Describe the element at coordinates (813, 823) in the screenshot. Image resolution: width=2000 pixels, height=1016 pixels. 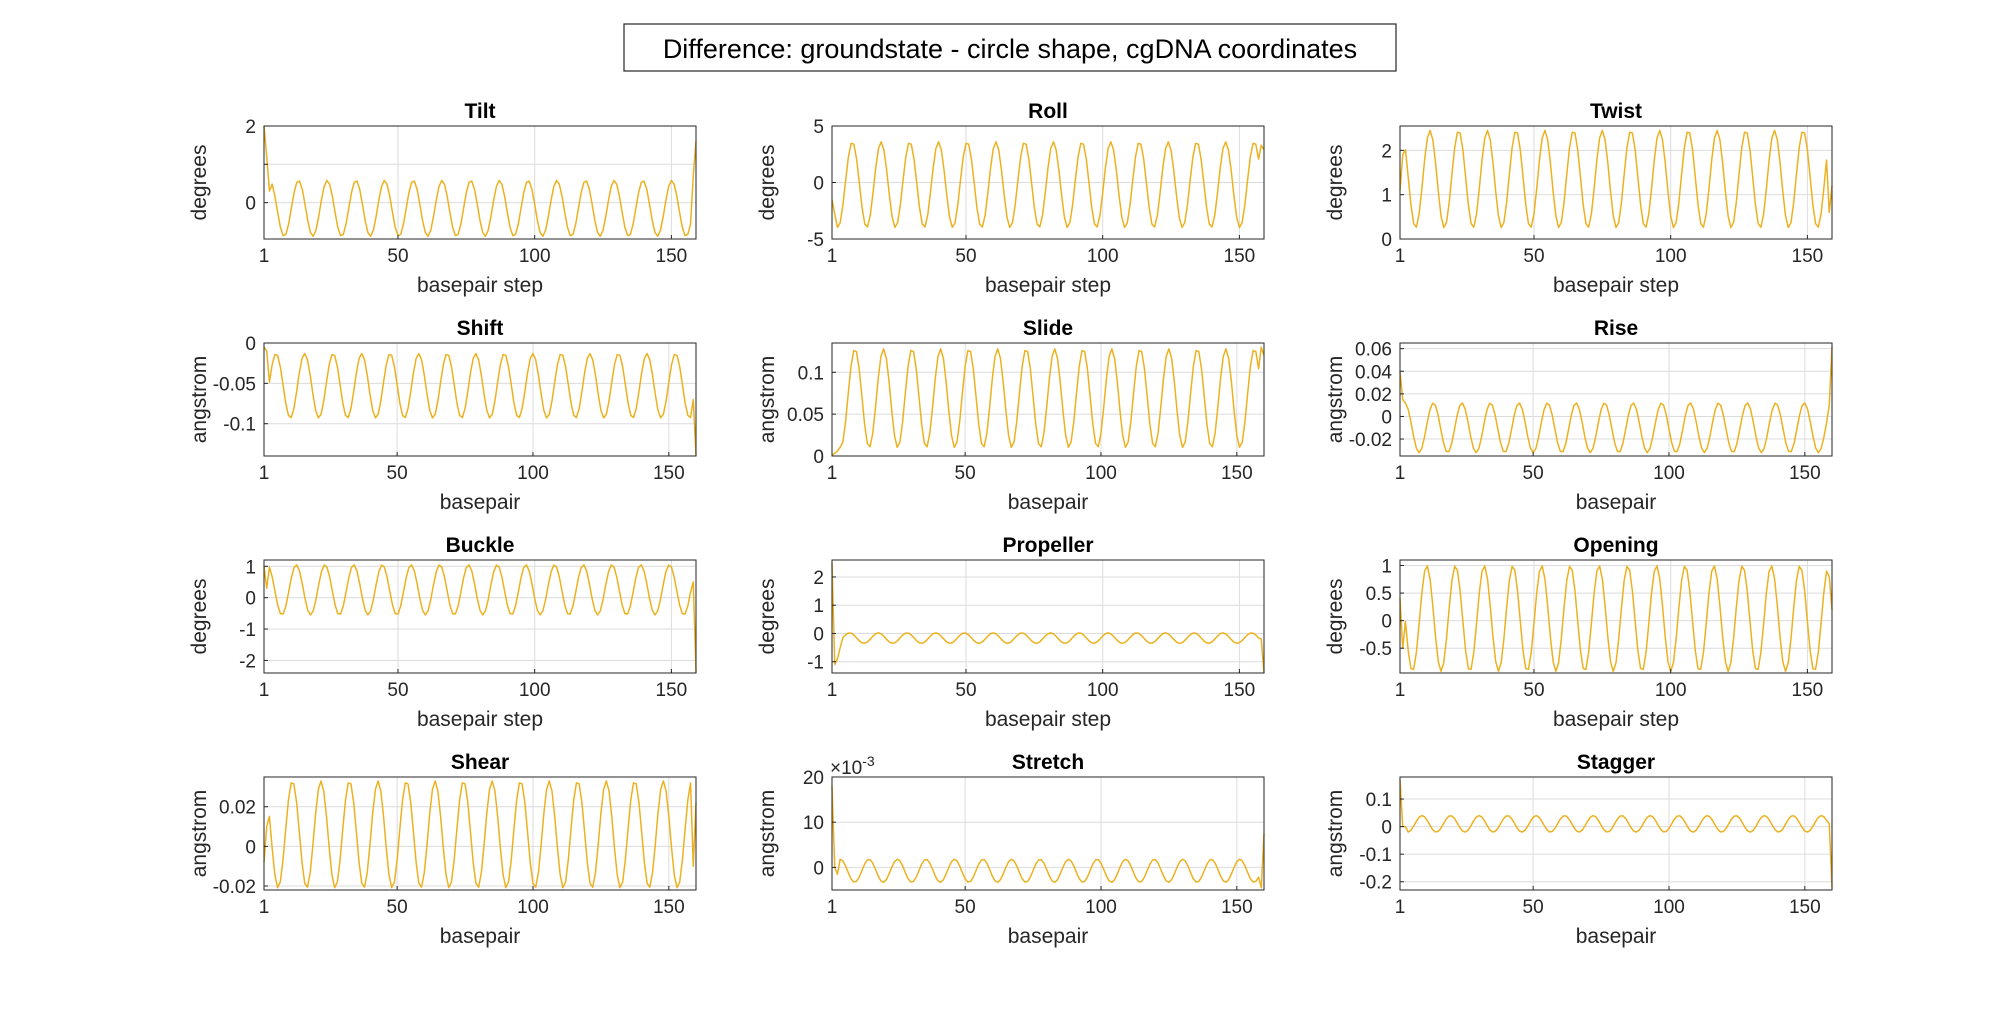
I see `y-tick-label: 10` at that location.